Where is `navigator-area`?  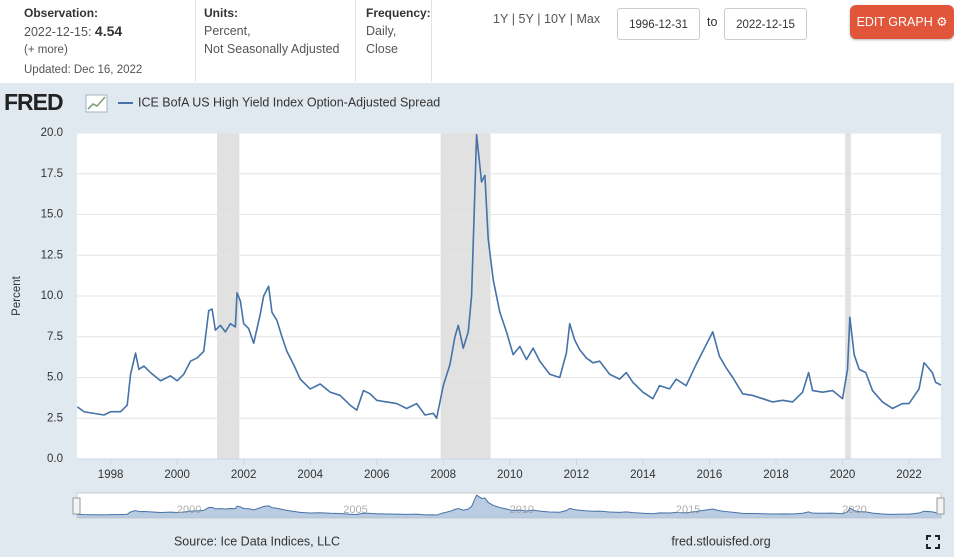 navigator-area is located at coordinates (509, 506).